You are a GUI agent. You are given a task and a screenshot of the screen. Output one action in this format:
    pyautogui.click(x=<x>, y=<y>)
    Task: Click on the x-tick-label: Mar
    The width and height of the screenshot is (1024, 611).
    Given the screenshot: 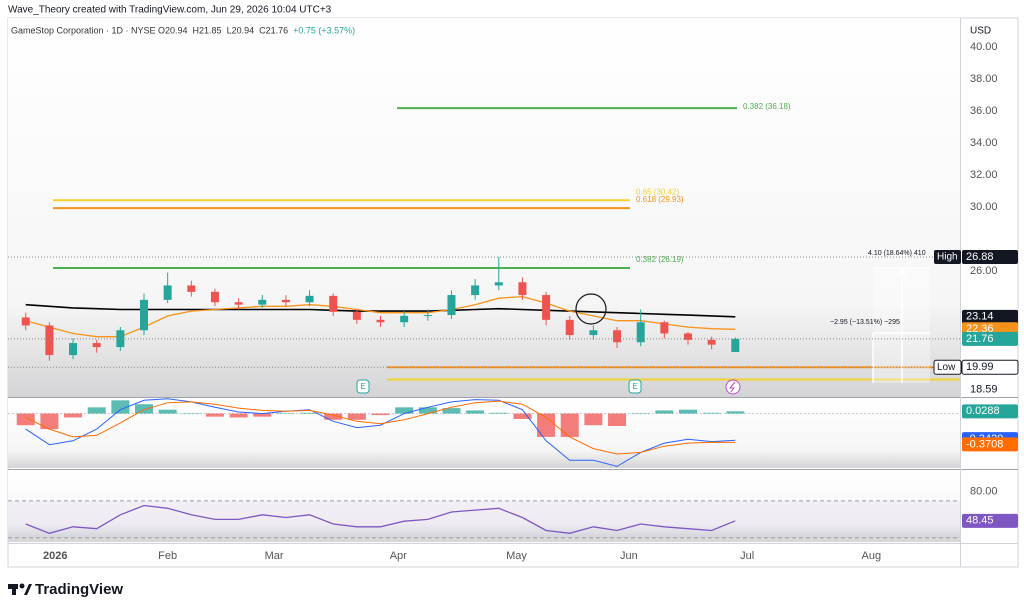 What is the action you would take?
    pyautogui.click(x=274, y=556)
    